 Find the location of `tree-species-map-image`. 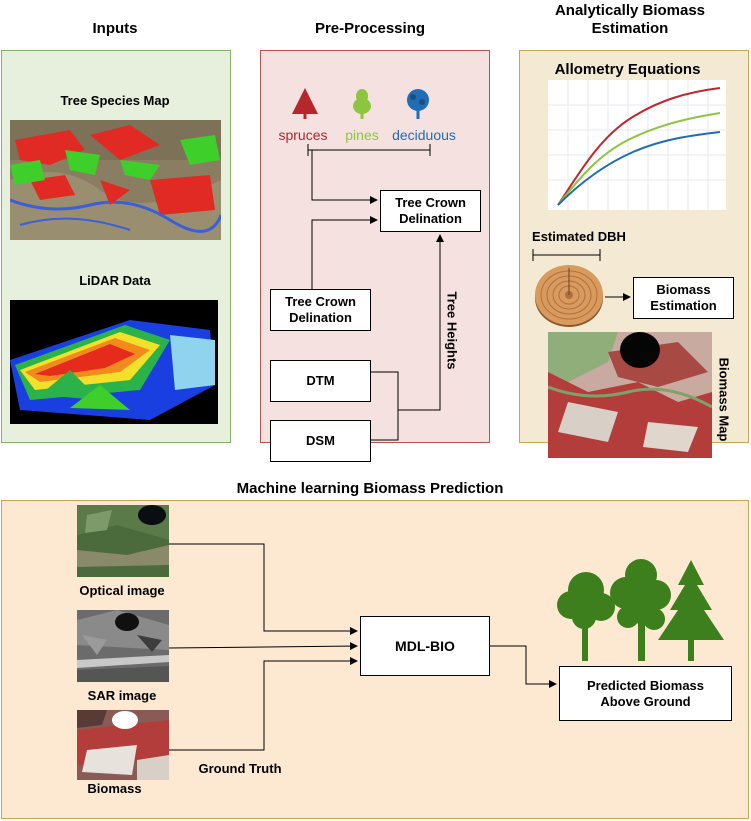

tree-species-map-image is located at coordinates (115, 180).